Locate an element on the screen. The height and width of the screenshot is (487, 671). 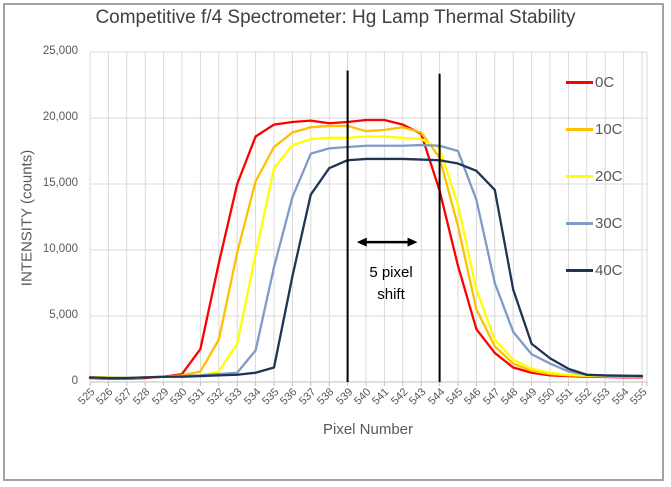
x-axis-title: Pixel Number is located at coordinates (368, 429).